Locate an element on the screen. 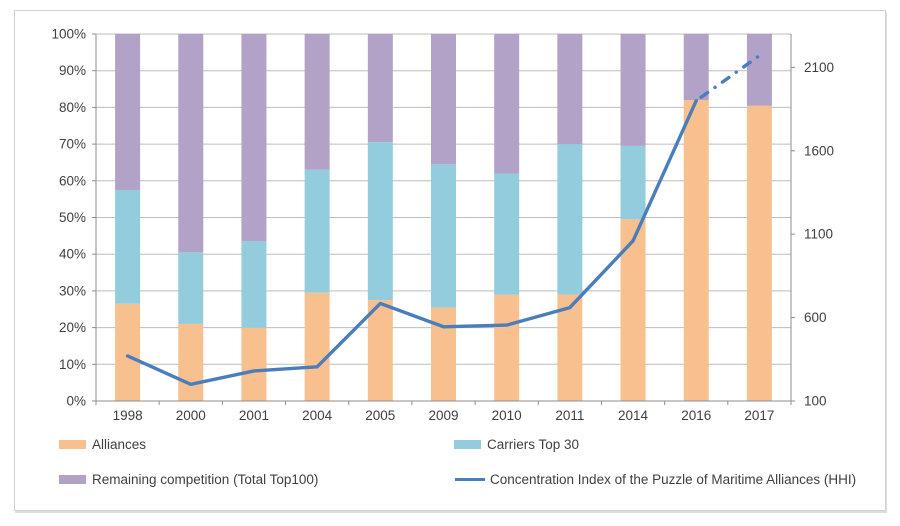 Image resolution: width=900 pixels, height=526 pixels. x-axis-tick-label: 2001 is located at coordinates (254, 415).